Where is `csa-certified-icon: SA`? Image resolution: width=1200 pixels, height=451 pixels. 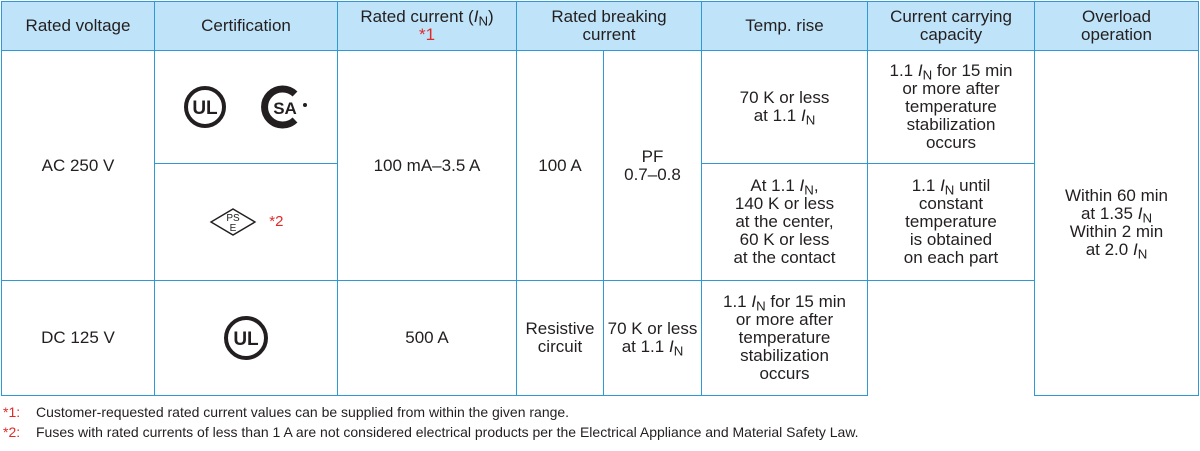
csa-certified-icon: SA is located at coordinates (283, 107).